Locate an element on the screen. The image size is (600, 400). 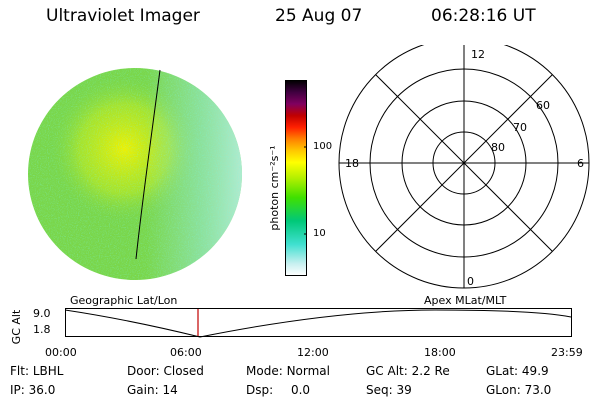
status-dsp-value: 0.0 is located at coordinates (300, 390).